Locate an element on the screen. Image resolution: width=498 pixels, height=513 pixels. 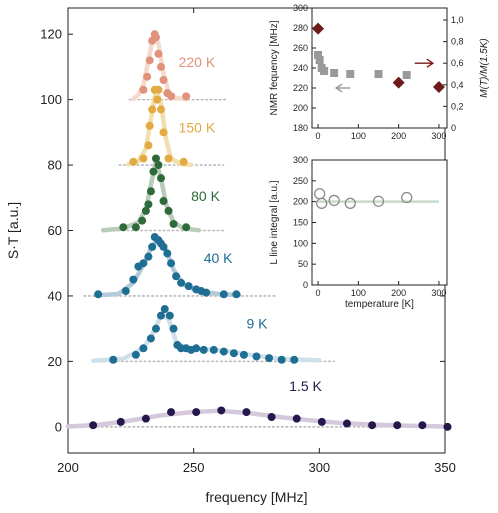
inset1-y2-tick-label: 0,8 is located at coordinates (457, 42).